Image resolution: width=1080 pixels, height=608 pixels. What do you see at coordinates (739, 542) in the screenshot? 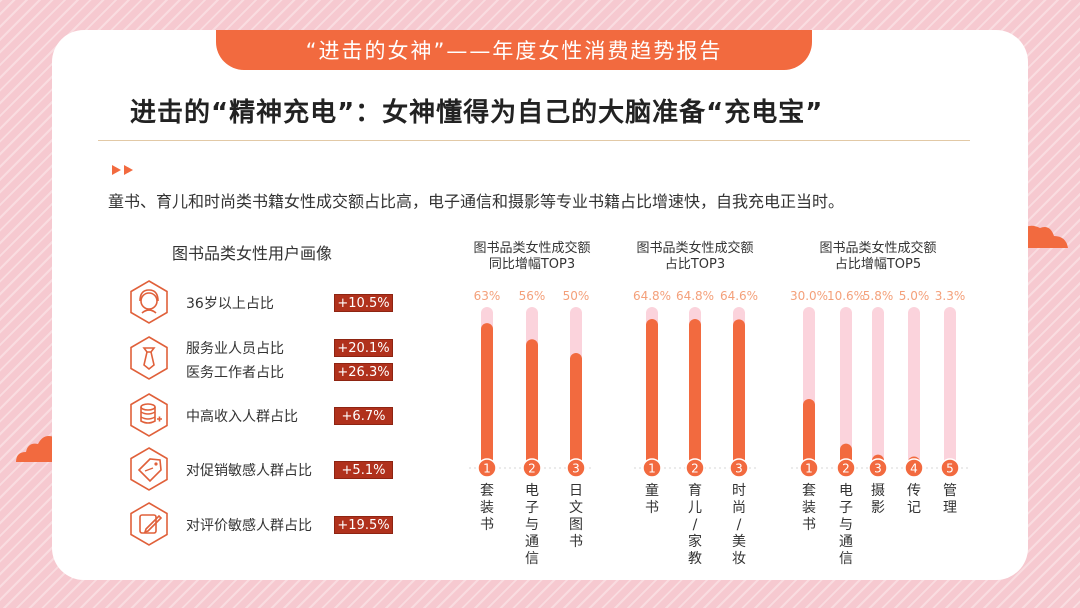
I see `category-label: 美` at bounding box center [739, 542].